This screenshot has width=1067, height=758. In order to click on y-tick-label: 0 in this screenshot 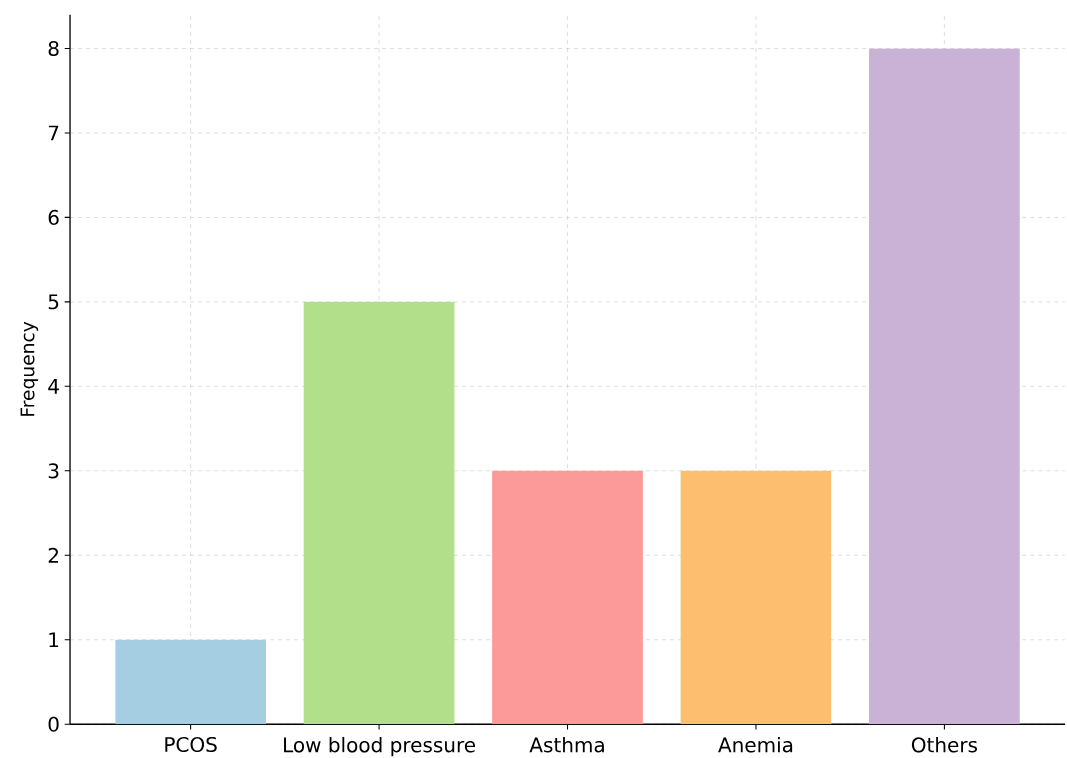, I will do `click(53, 724)`.